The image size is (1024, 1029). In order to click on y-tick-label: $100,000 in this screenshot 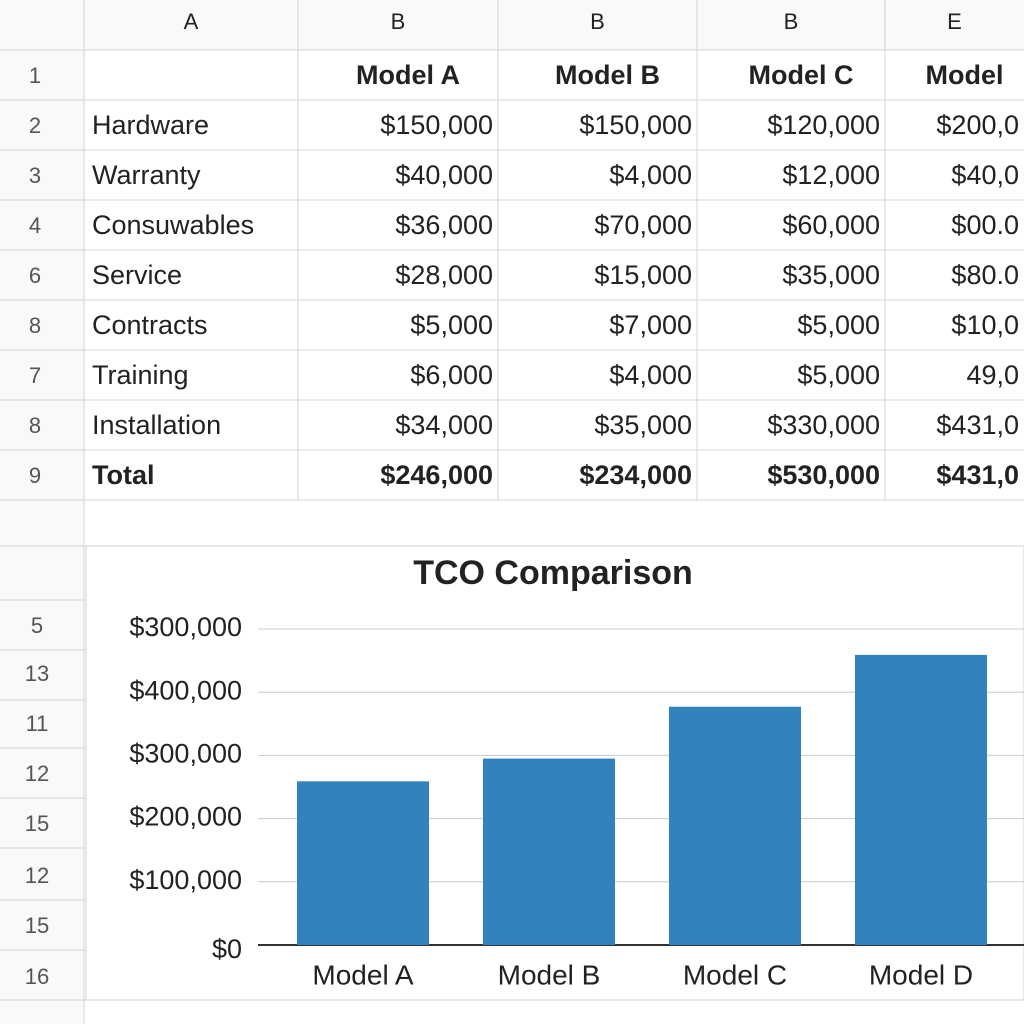, I will do `click(185, 880)`.